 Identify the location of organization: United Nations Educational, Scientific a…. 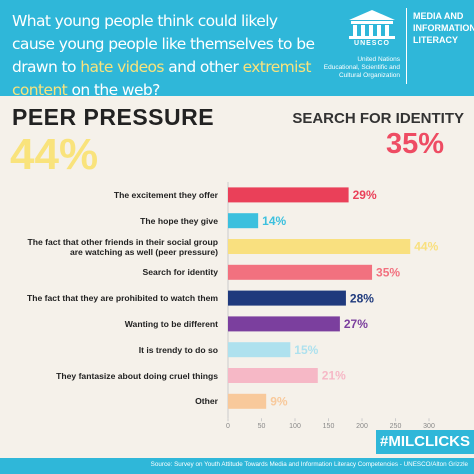
(361, 67).